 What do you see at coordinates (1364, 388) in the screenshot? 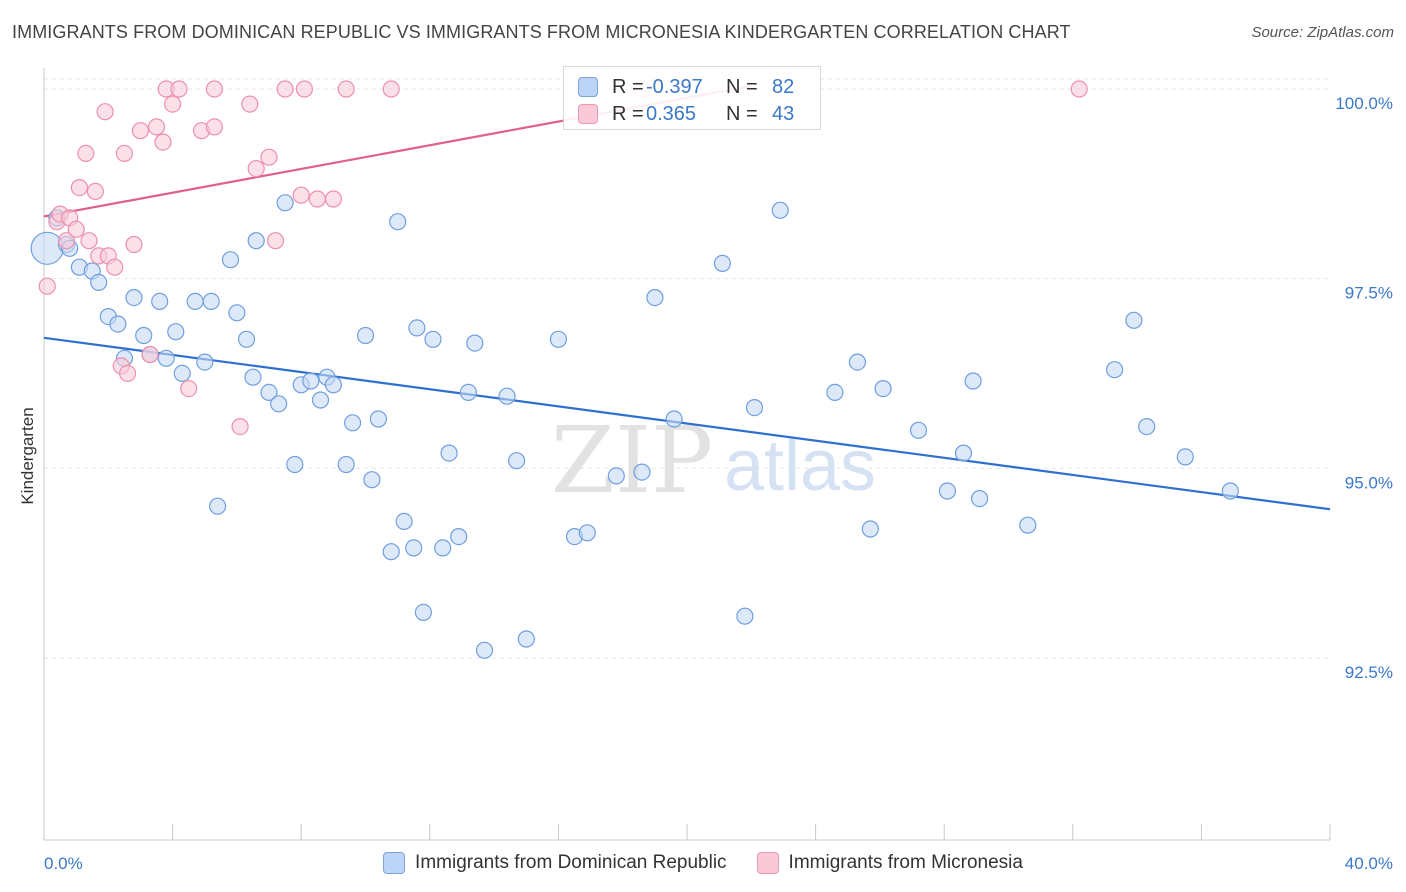
I see `y-tick-labels: 100.0% 97.5% 95.0% 92.5%` at bounding box center [1364, 388].